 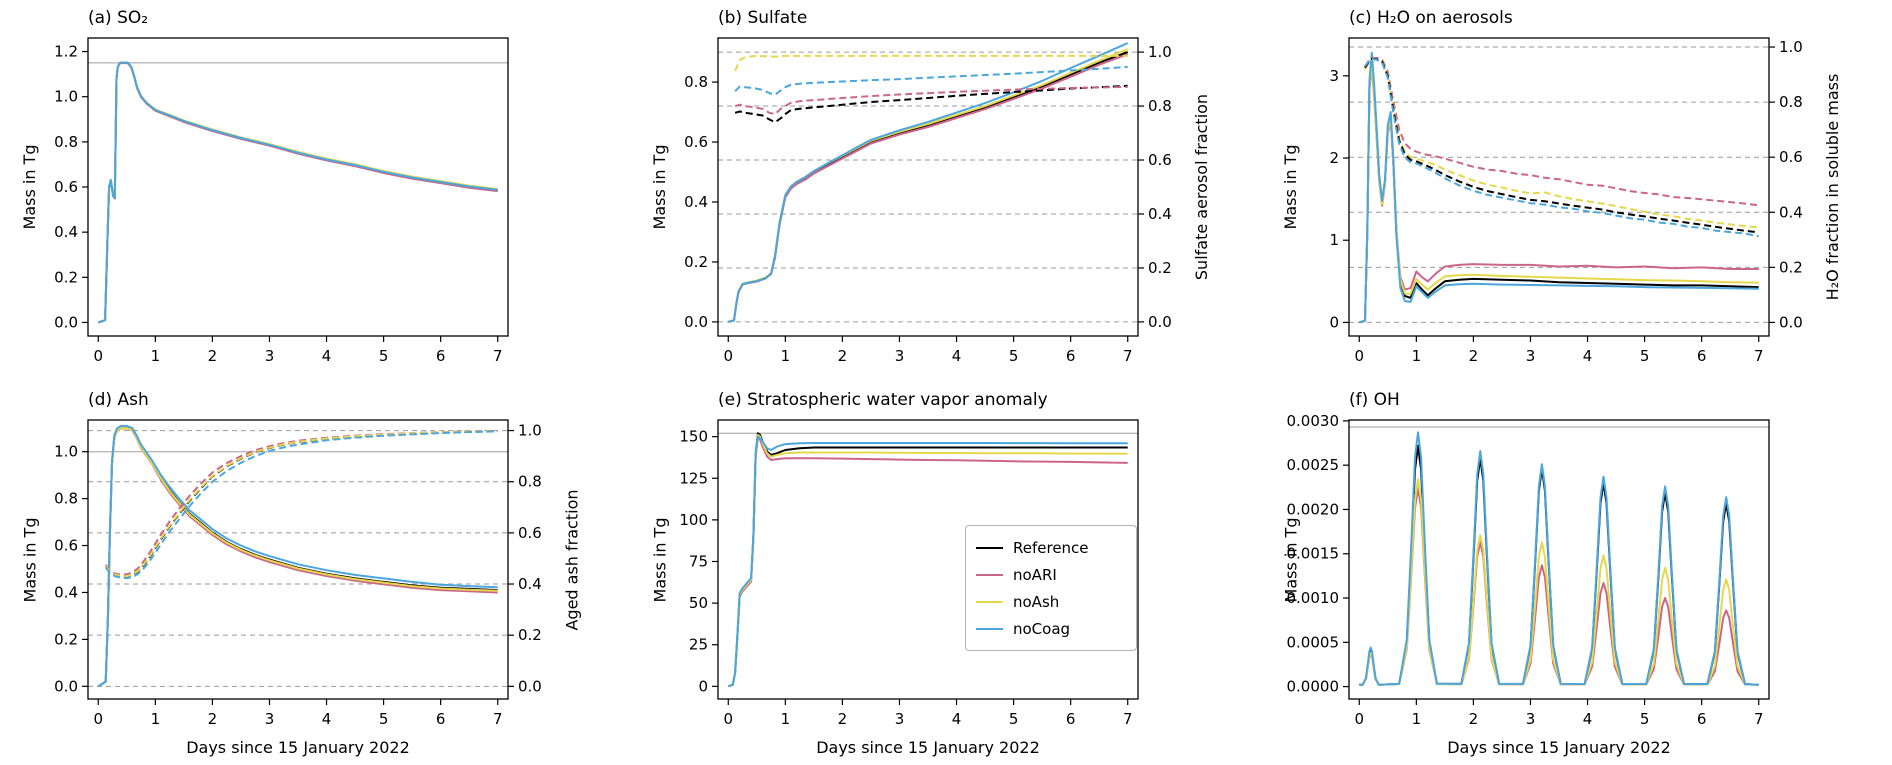 What do you see at coordinates (118, 400) in the screenshot?
I see `panel-d-title: (d) Ash` at bounding box center [118, 400].